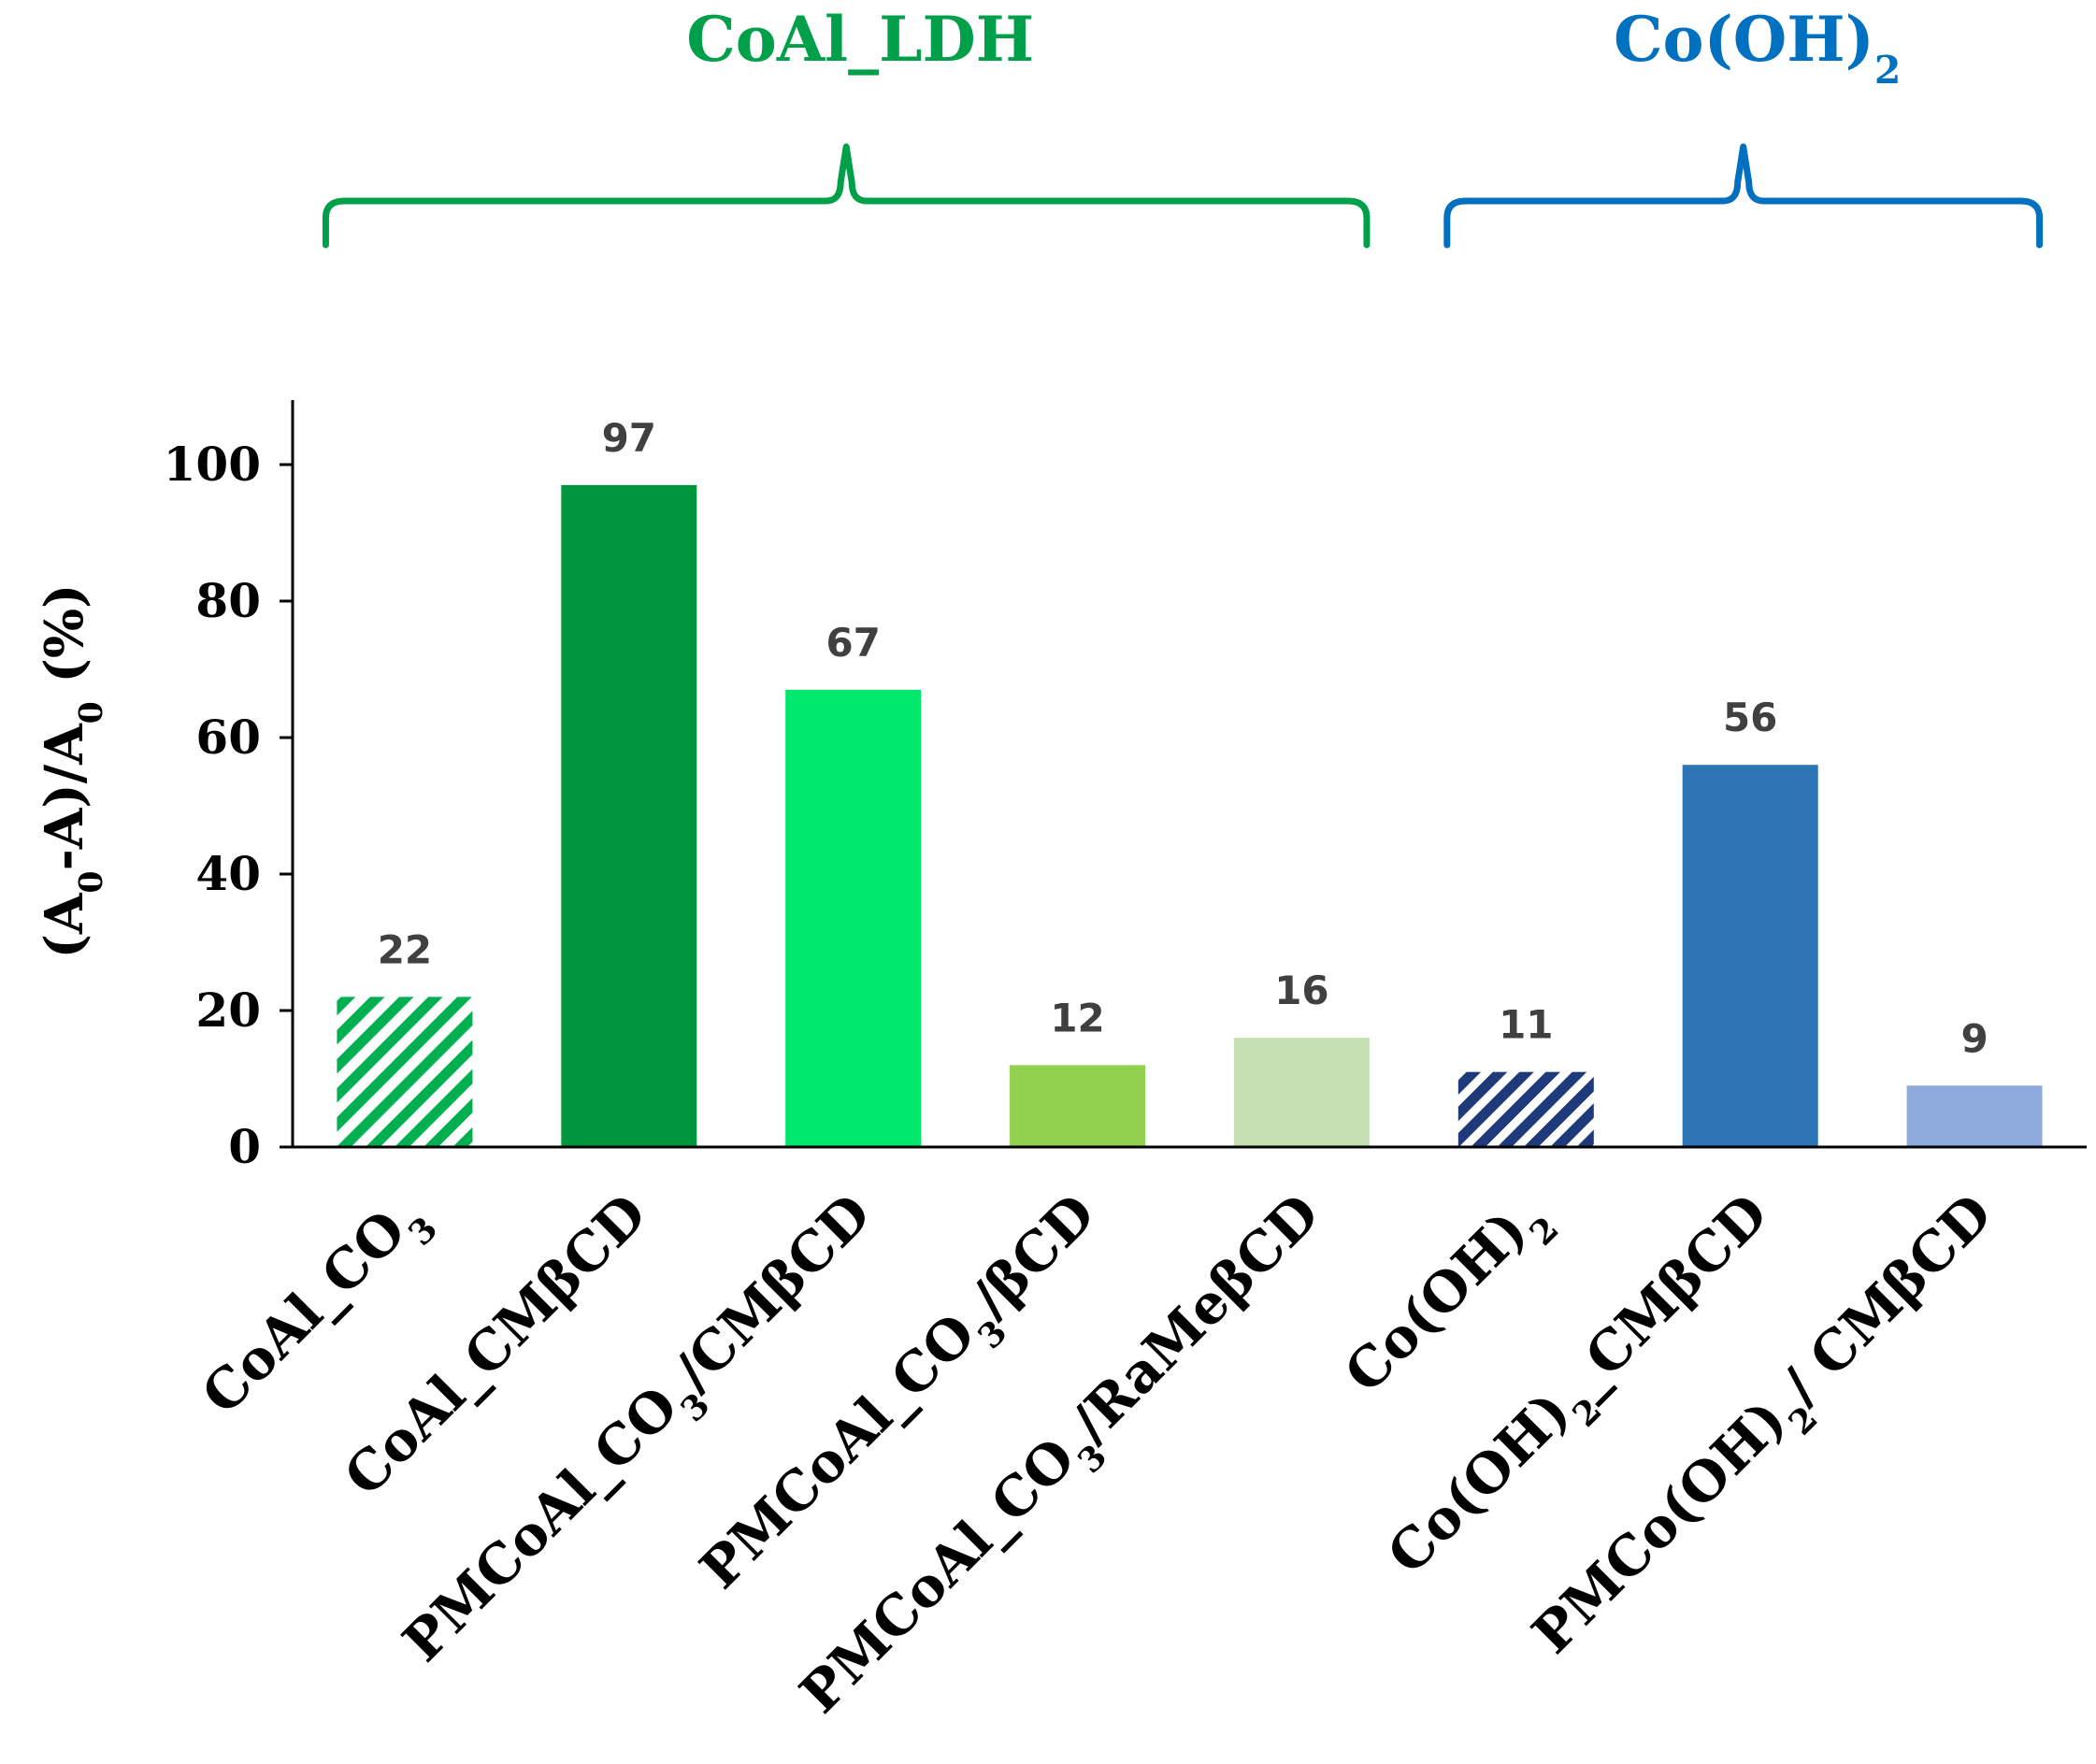  I want to click on group-brackets: CoAl_LDH Co(OH)2, so click(1183, 126).